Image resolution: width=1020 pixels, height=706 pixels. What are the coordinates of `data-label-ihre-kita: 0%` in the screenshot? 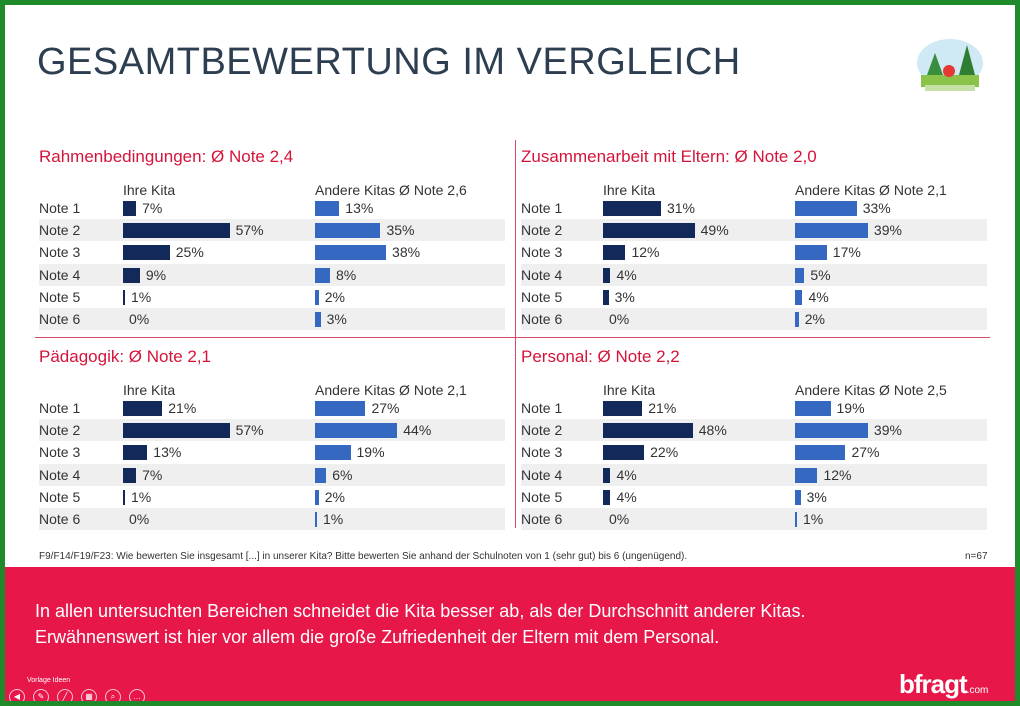 It's located at (139, 519).